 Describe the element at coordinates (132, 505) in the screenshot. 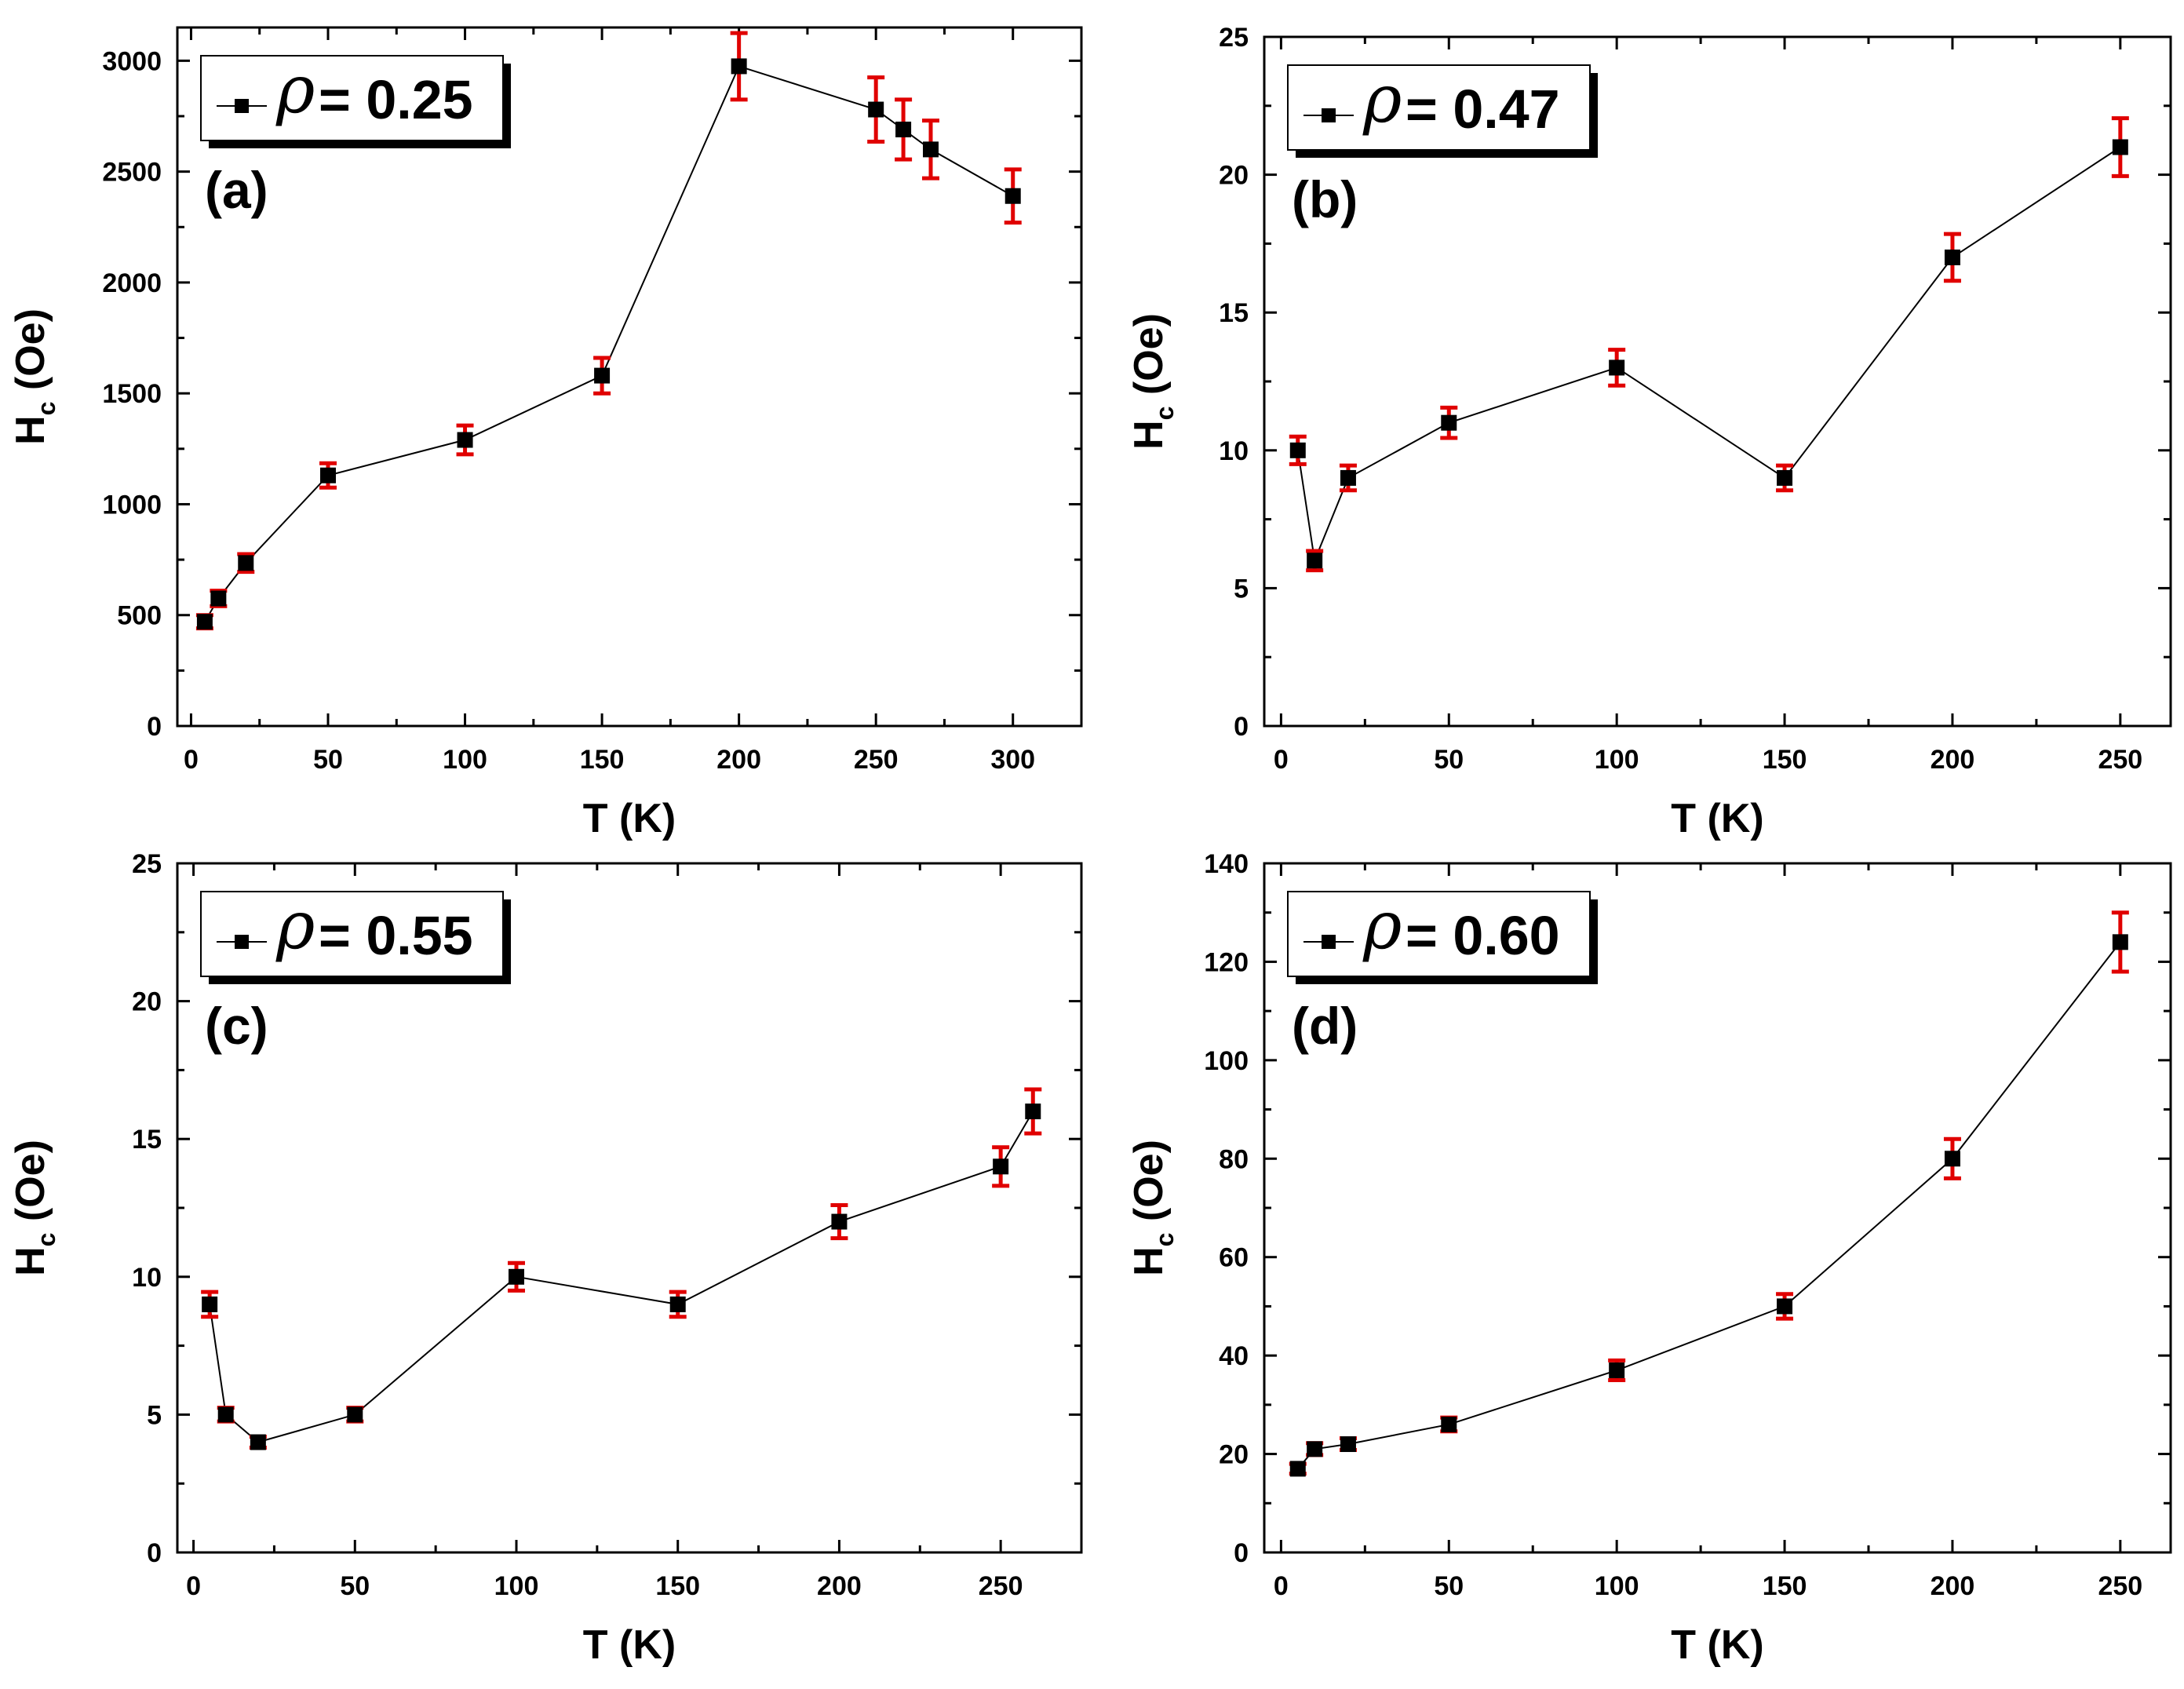

I see `y-tick-label: 1000` at that location.